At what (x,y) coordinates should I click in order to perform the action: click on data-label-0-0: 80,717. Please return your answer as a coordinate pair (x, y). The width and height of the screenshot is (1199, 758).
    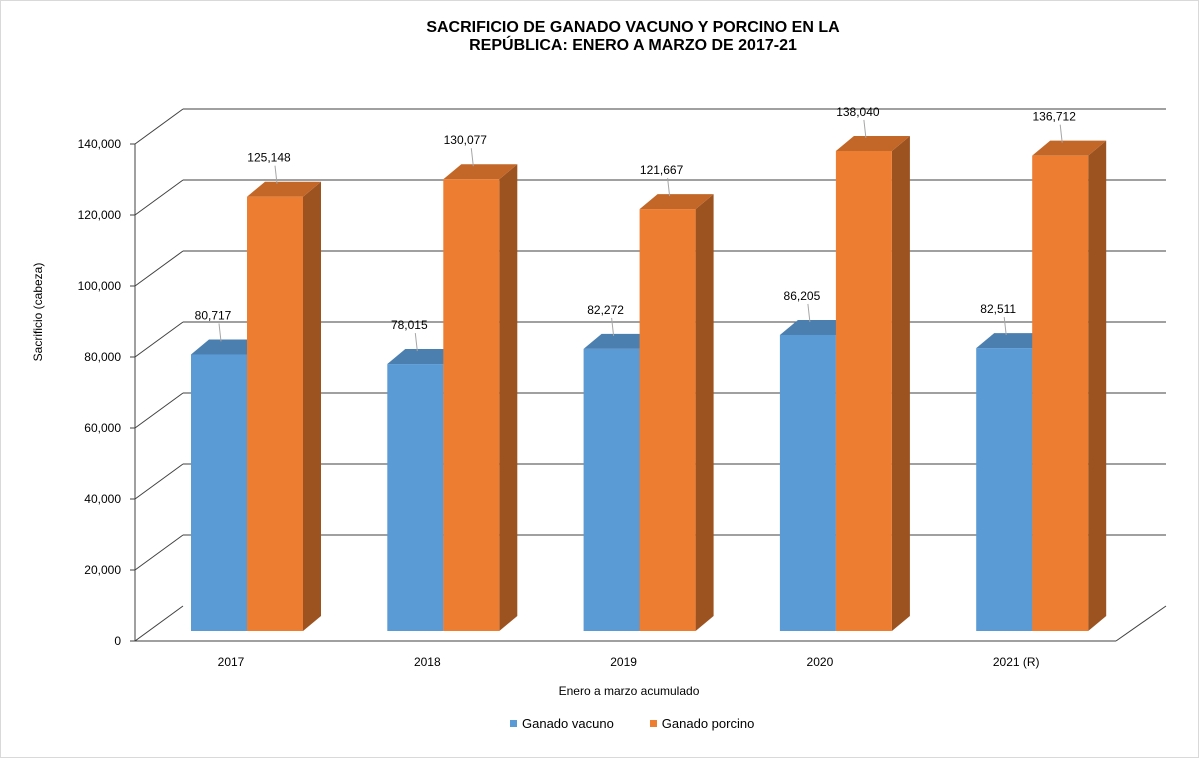
    Looking at the image, I should click on (213, 315).